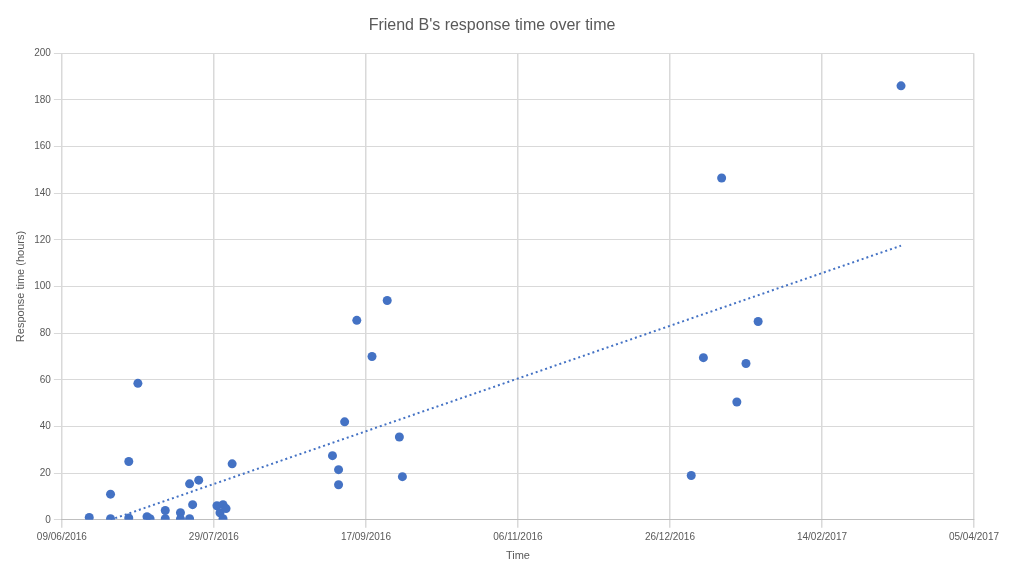 This screenshot has height=575, width=1024. I want to click on x-tick-label: 06/11/2016, so click(518, 536).